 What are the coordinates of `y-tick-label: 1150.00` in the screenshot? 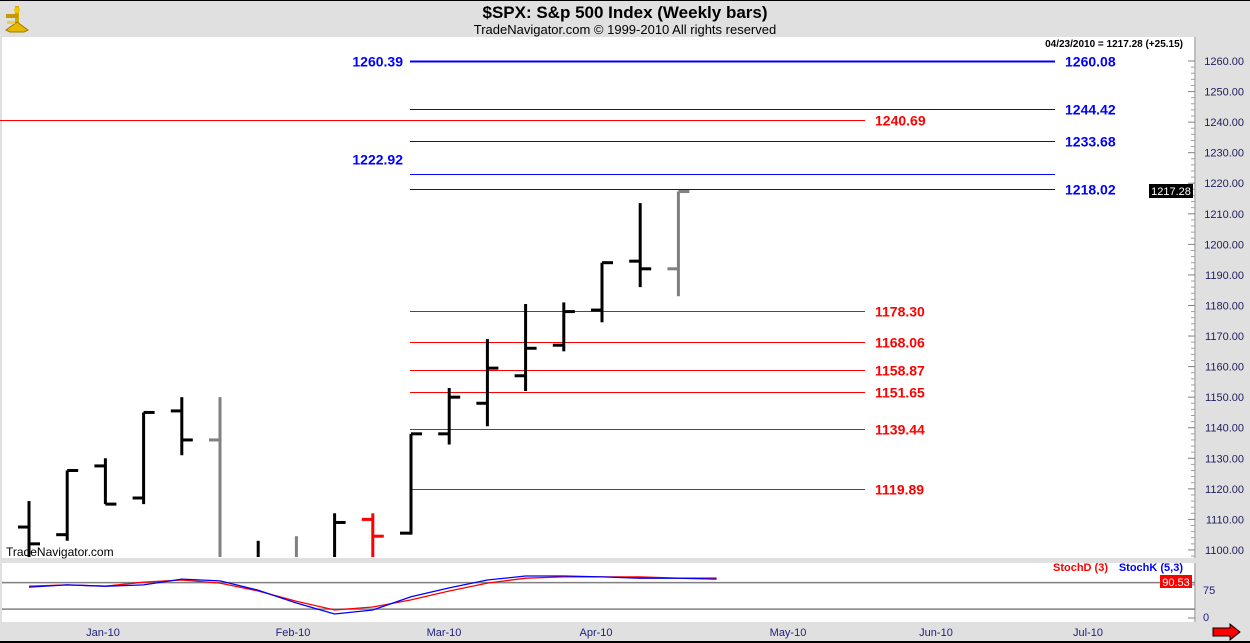 It's located at (1224, 398).